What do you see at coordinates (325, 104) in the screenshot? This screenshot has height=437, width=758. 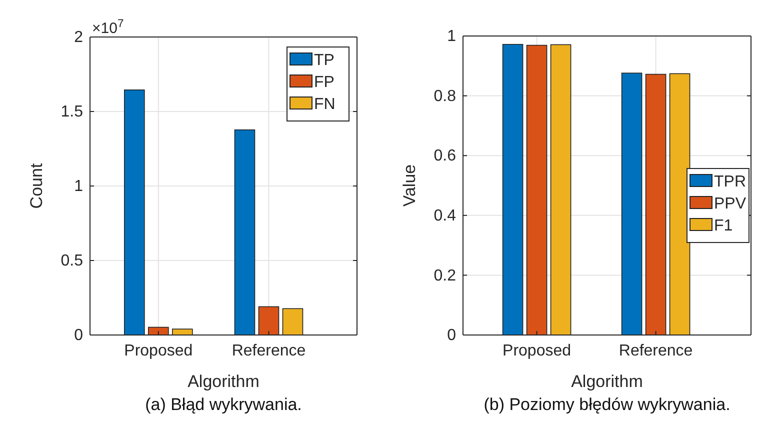 I see `legend-label: FN` at bounding box center [325, 104].